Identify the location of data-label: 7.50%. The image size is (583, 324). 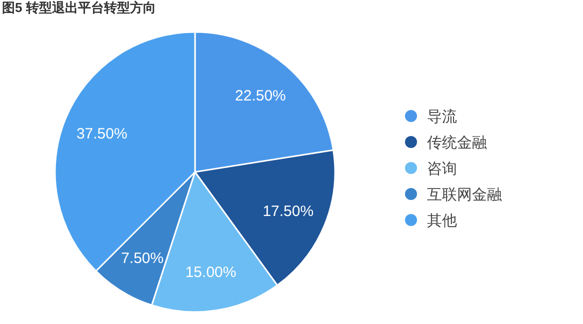
(142, 259).